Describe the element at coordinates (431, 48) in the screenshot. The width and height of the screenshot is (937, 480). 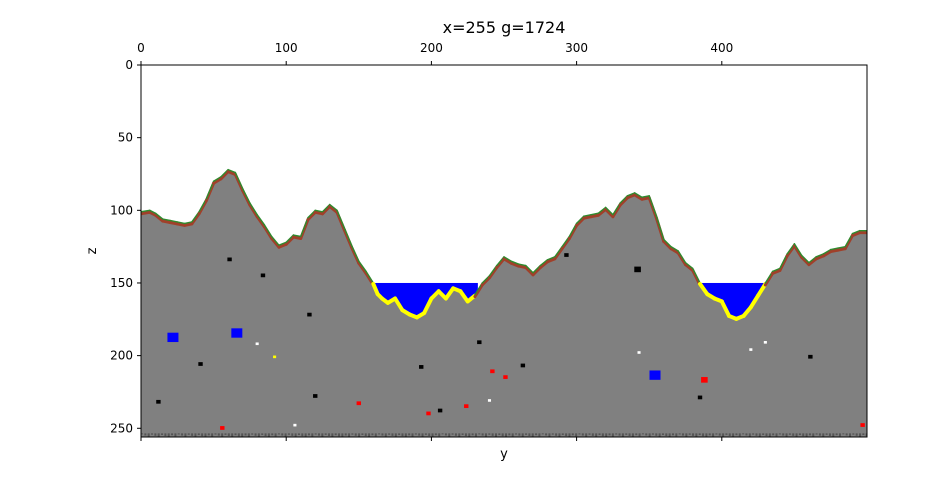
I see `x-tick-label: 200` at that location.